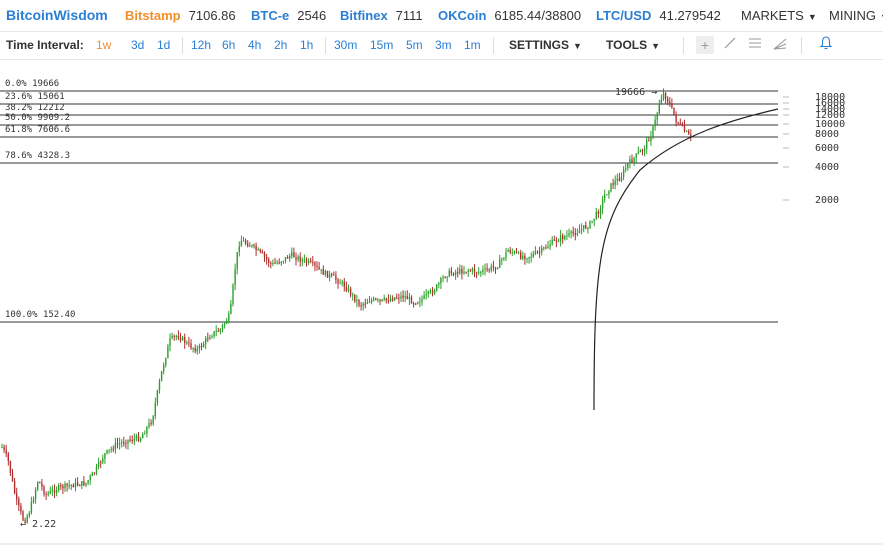 The image size is (883, 546). Describe the element at coordinates (346, 45) in the screenshot. I see `interval-30m: 30m` at that location.